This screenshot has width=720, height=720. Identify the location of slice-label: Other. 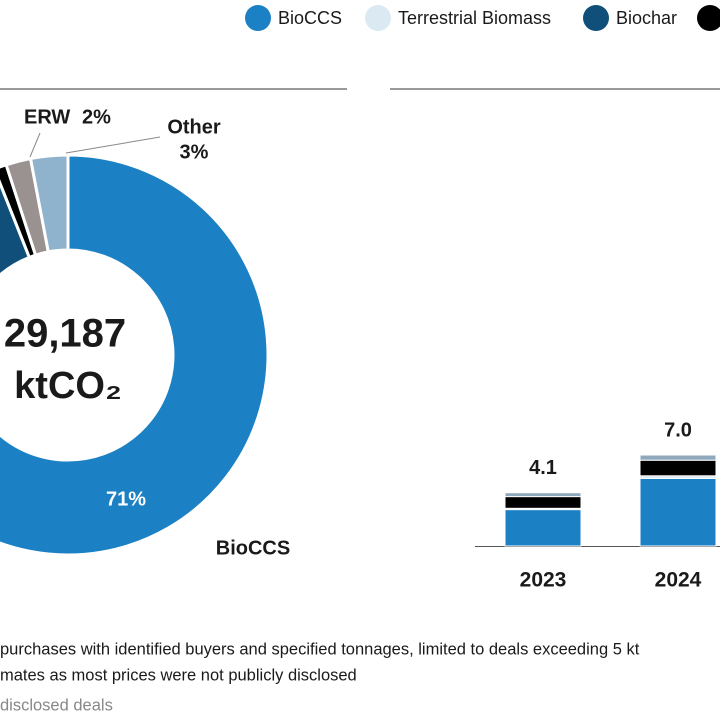
(194, 127).